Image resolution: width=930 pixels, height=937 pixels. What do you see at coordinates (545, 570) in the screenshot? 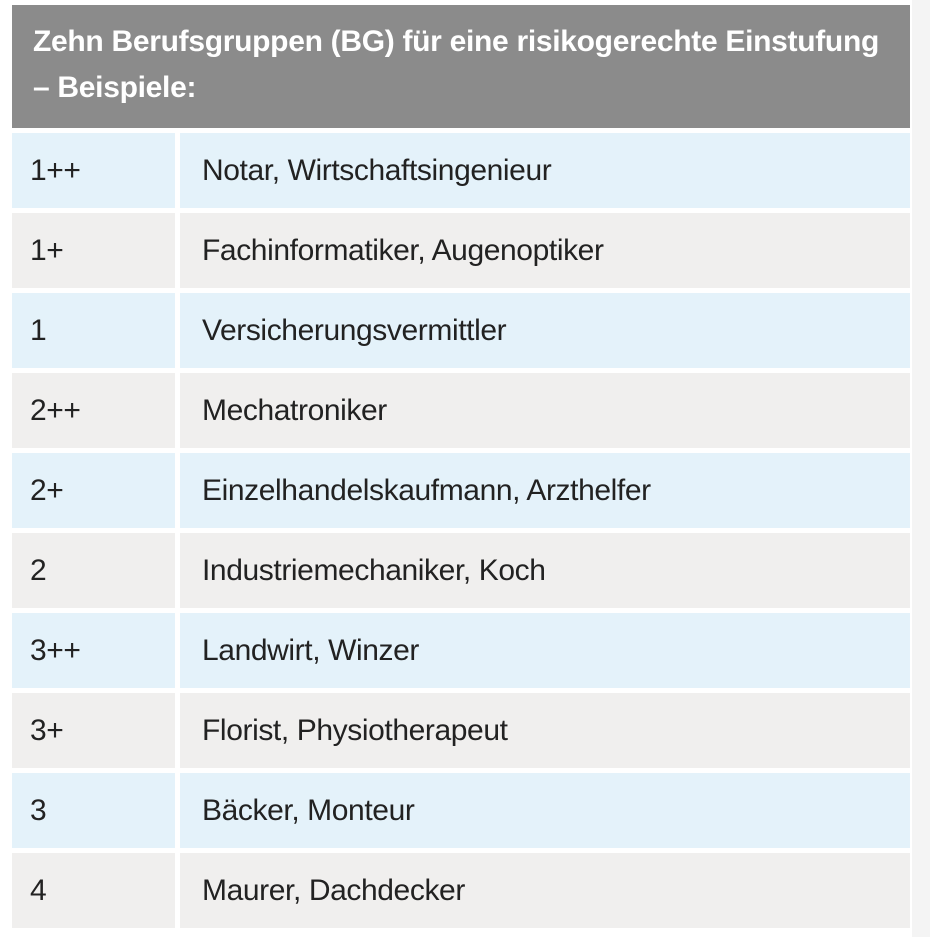
I see `group-examples: Industriemechaniker, Koch` at bounding box center [545, 570].